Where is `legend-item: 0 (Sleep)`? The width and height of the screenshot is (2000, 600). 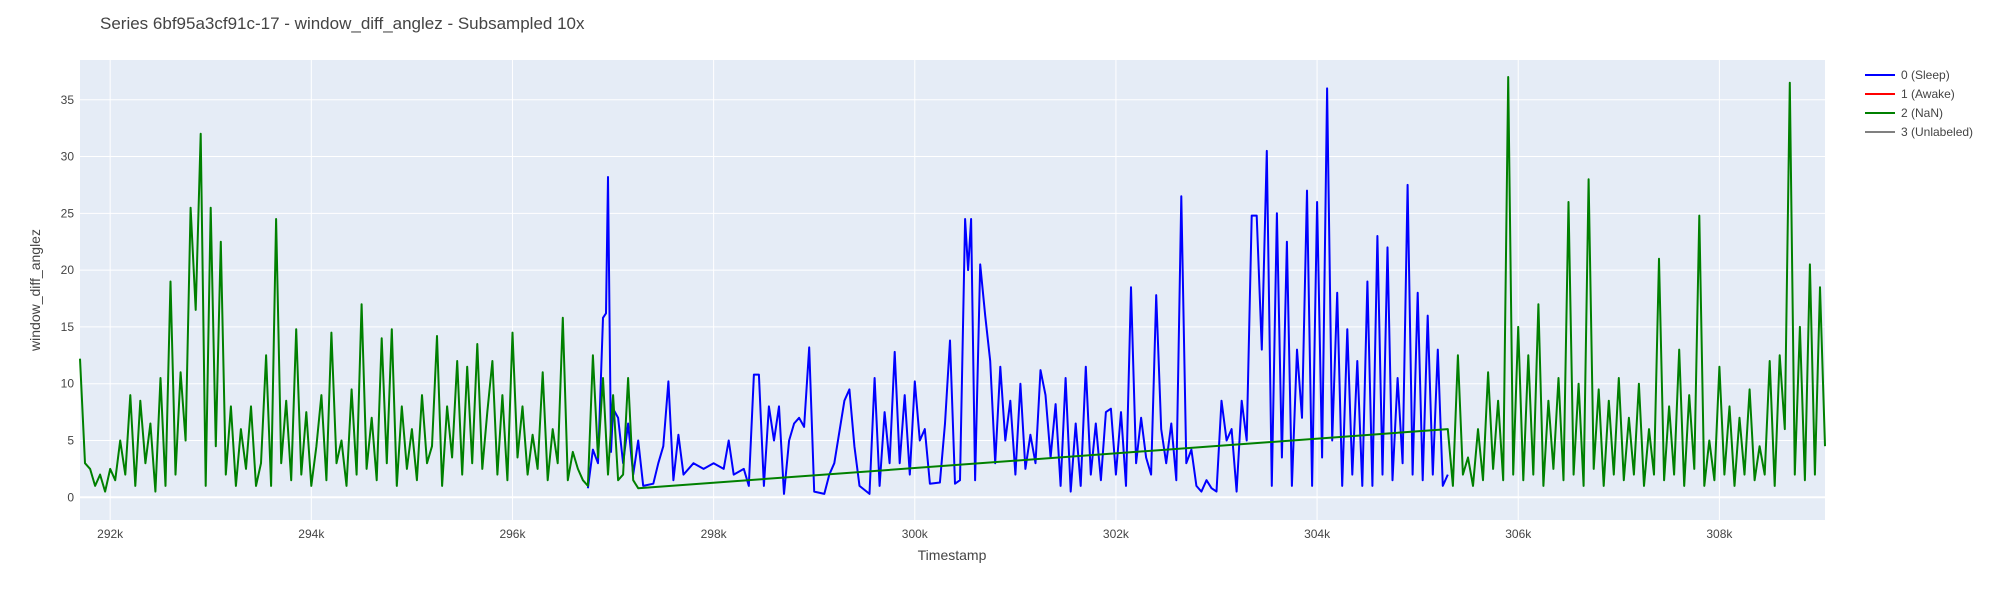
legend-item: 0 (Sleep) is located at coordinates (1907, 75).